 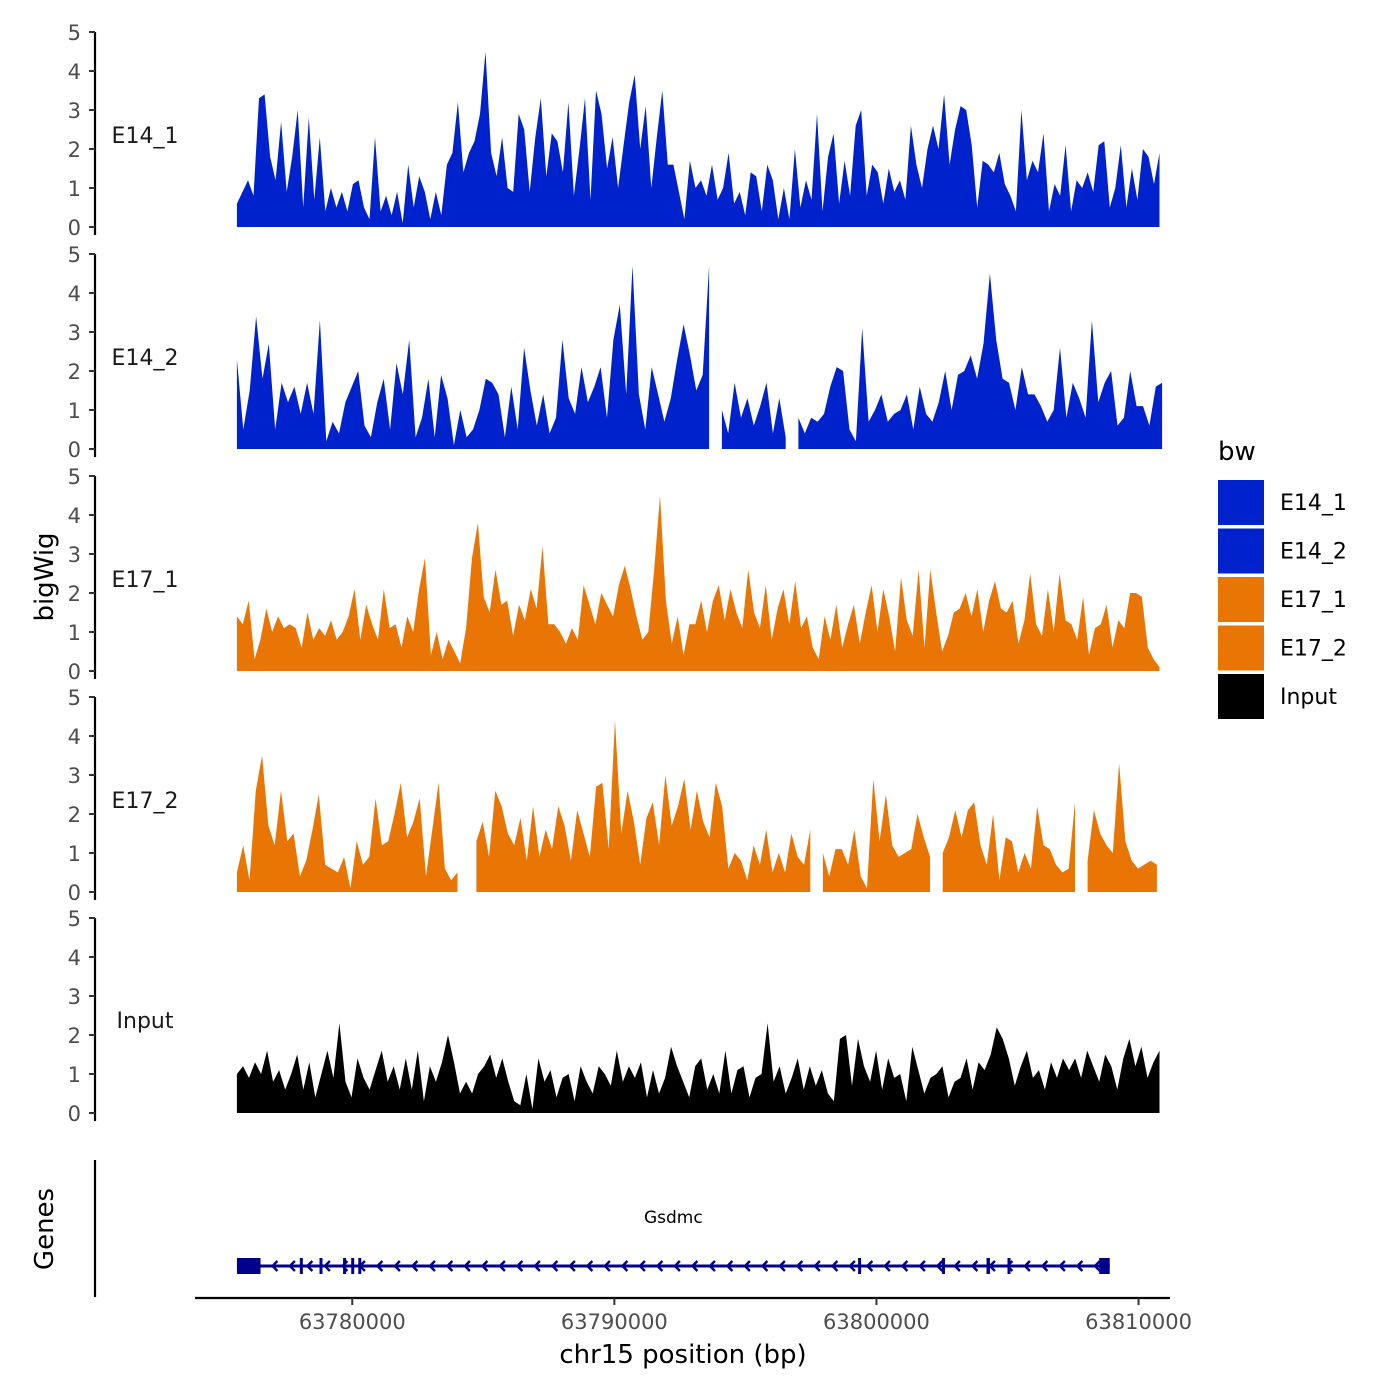 What do you see at coordinates (673, 1241) in the screenshot?
I see `gene-Gsdmc: Gsdmc` at bounding box center [673, 1241].